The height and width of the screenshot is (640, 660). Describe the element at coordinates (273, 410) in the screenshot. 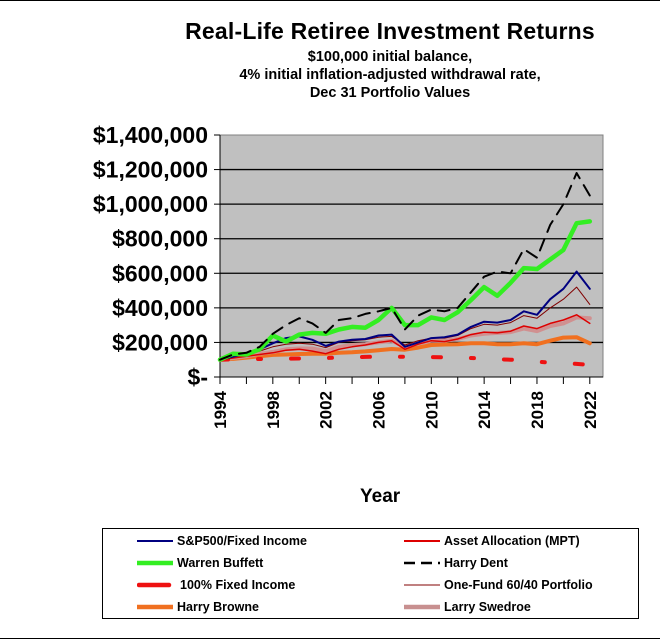

I see `x-tick-label: 1998` at that location.